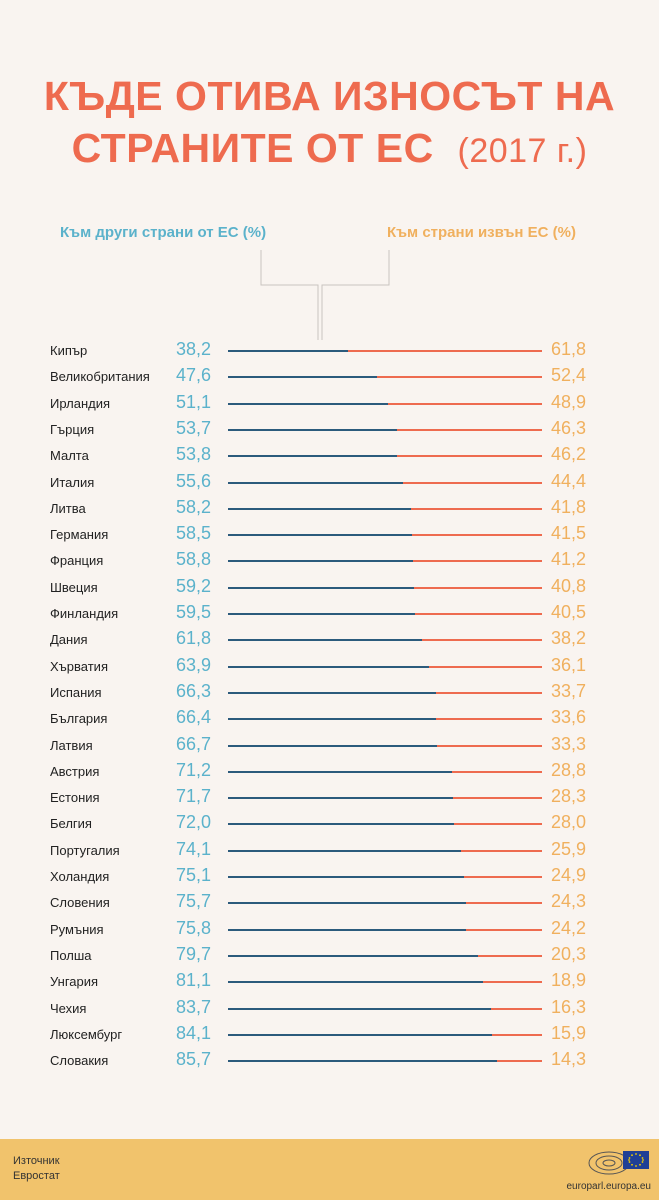 The width and height of the screenshot is (659, 1200). I want to click on non-eu-value-label: 28,0, so click(569, 822).